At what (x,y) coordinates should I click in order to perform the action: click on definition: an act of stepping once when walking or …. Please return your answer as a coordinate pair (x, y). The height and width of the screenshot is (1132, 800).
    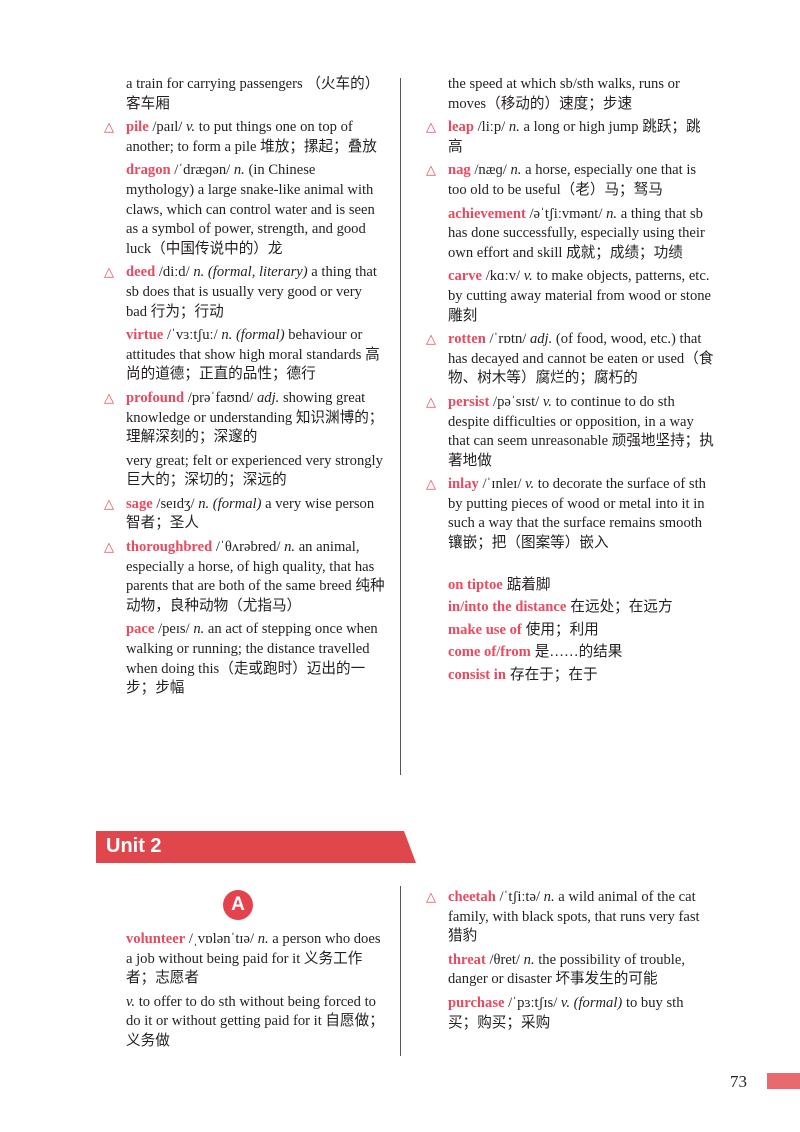
    Looking at the image, I should click on (252, 659).